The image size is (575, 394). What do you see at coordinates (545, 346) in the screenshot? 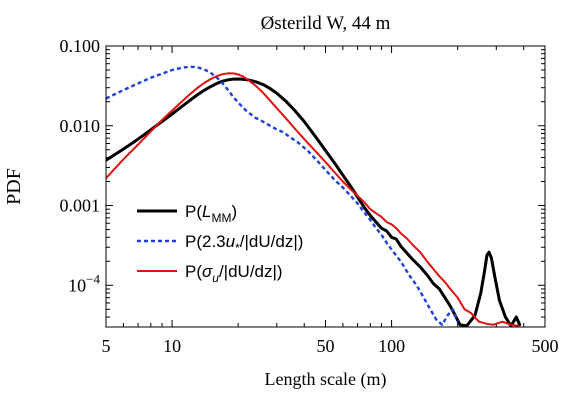
I see `x-tick-label: 500` at bounding box center [545, 346].